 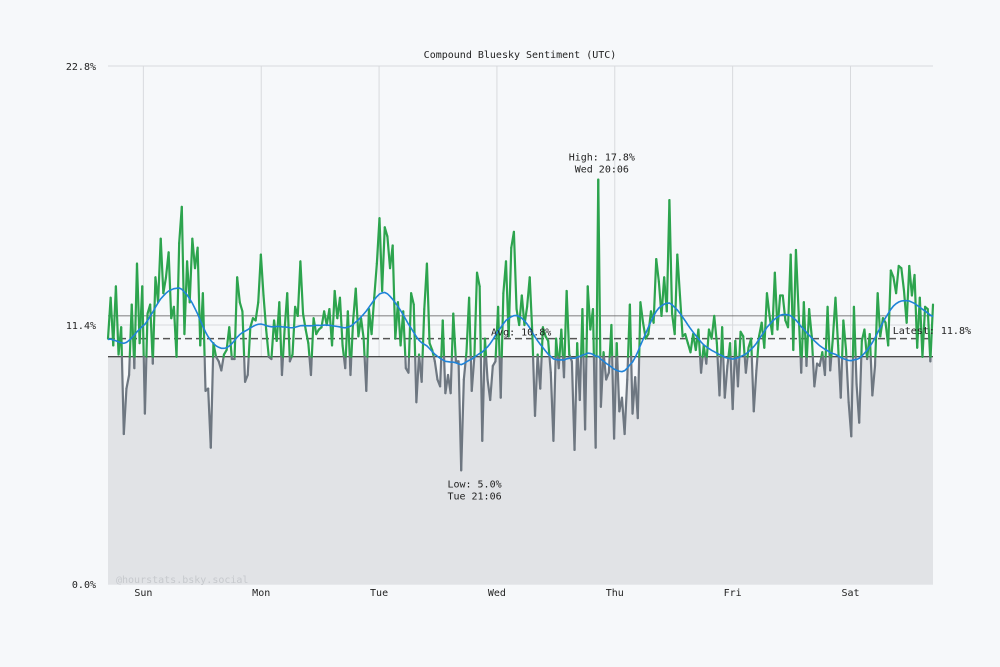 What do you see at coordinates (520, 55) in the screenshot?
I see `chart-title: Compound Bluesky Sentiment (UTC)` at bounding box center [520, 55].